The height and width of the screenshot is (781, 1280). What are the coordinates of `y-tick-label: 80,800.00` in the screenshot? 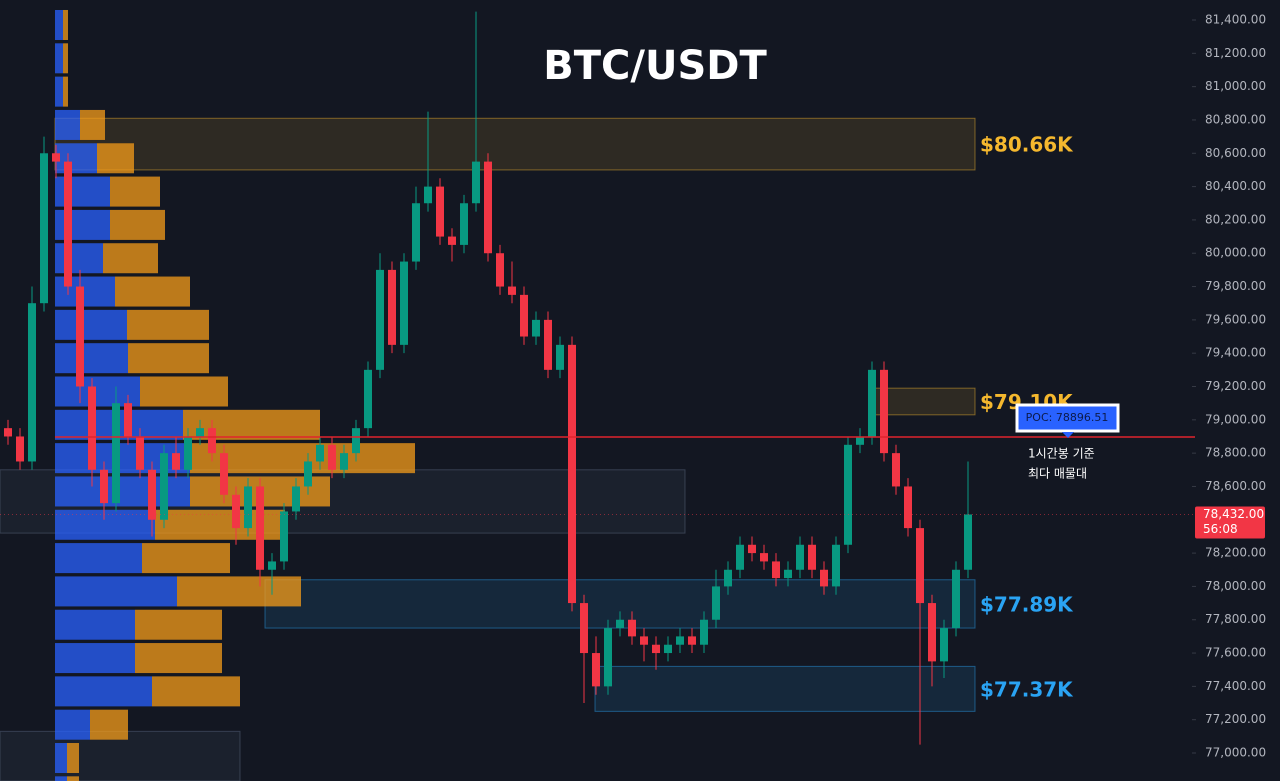 It's located at (1235, 119).